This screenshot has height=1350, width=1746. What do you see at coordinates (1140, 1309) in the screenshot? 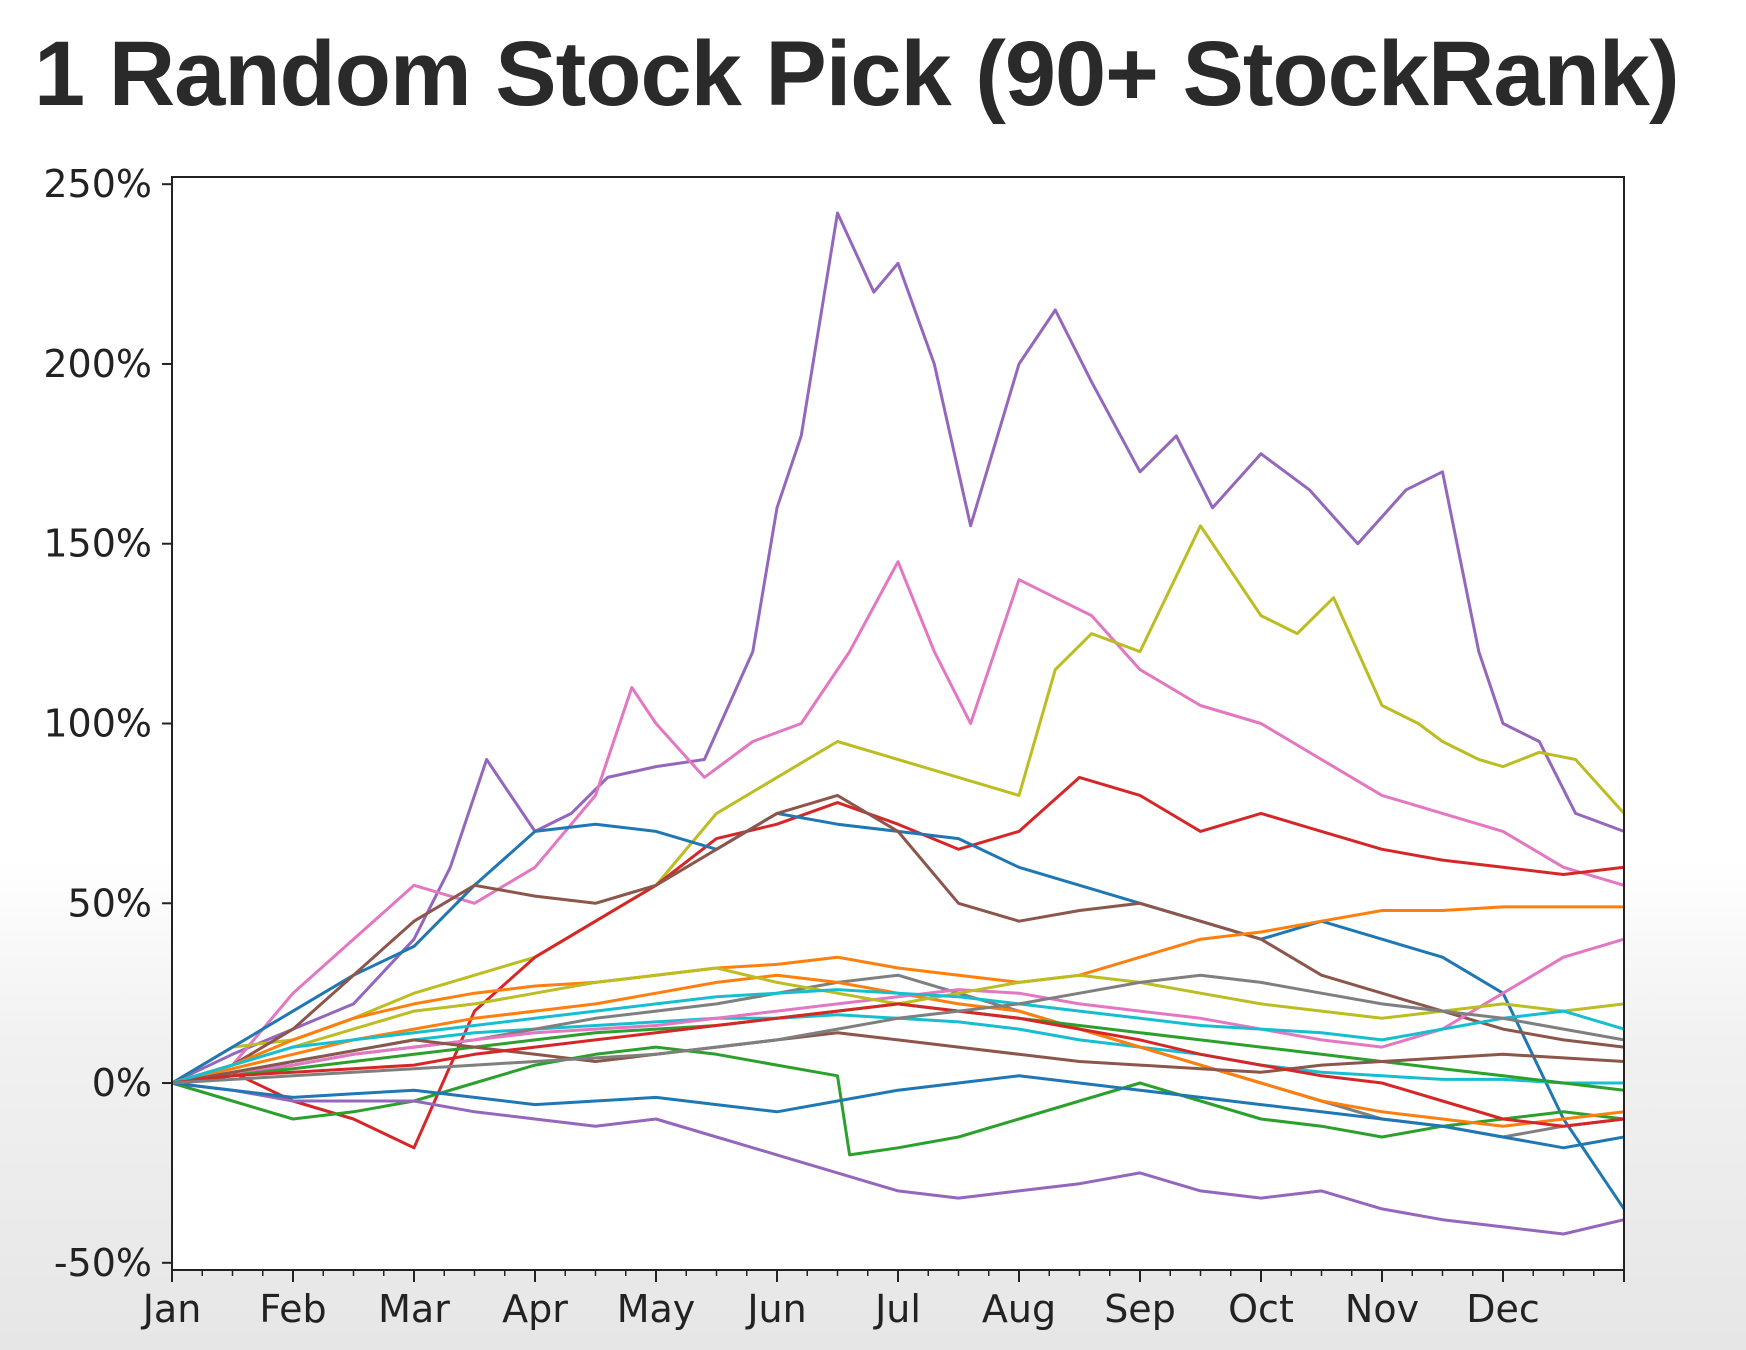
I see `x-tick-label: Sep` at bounding box center [1140, 1309].